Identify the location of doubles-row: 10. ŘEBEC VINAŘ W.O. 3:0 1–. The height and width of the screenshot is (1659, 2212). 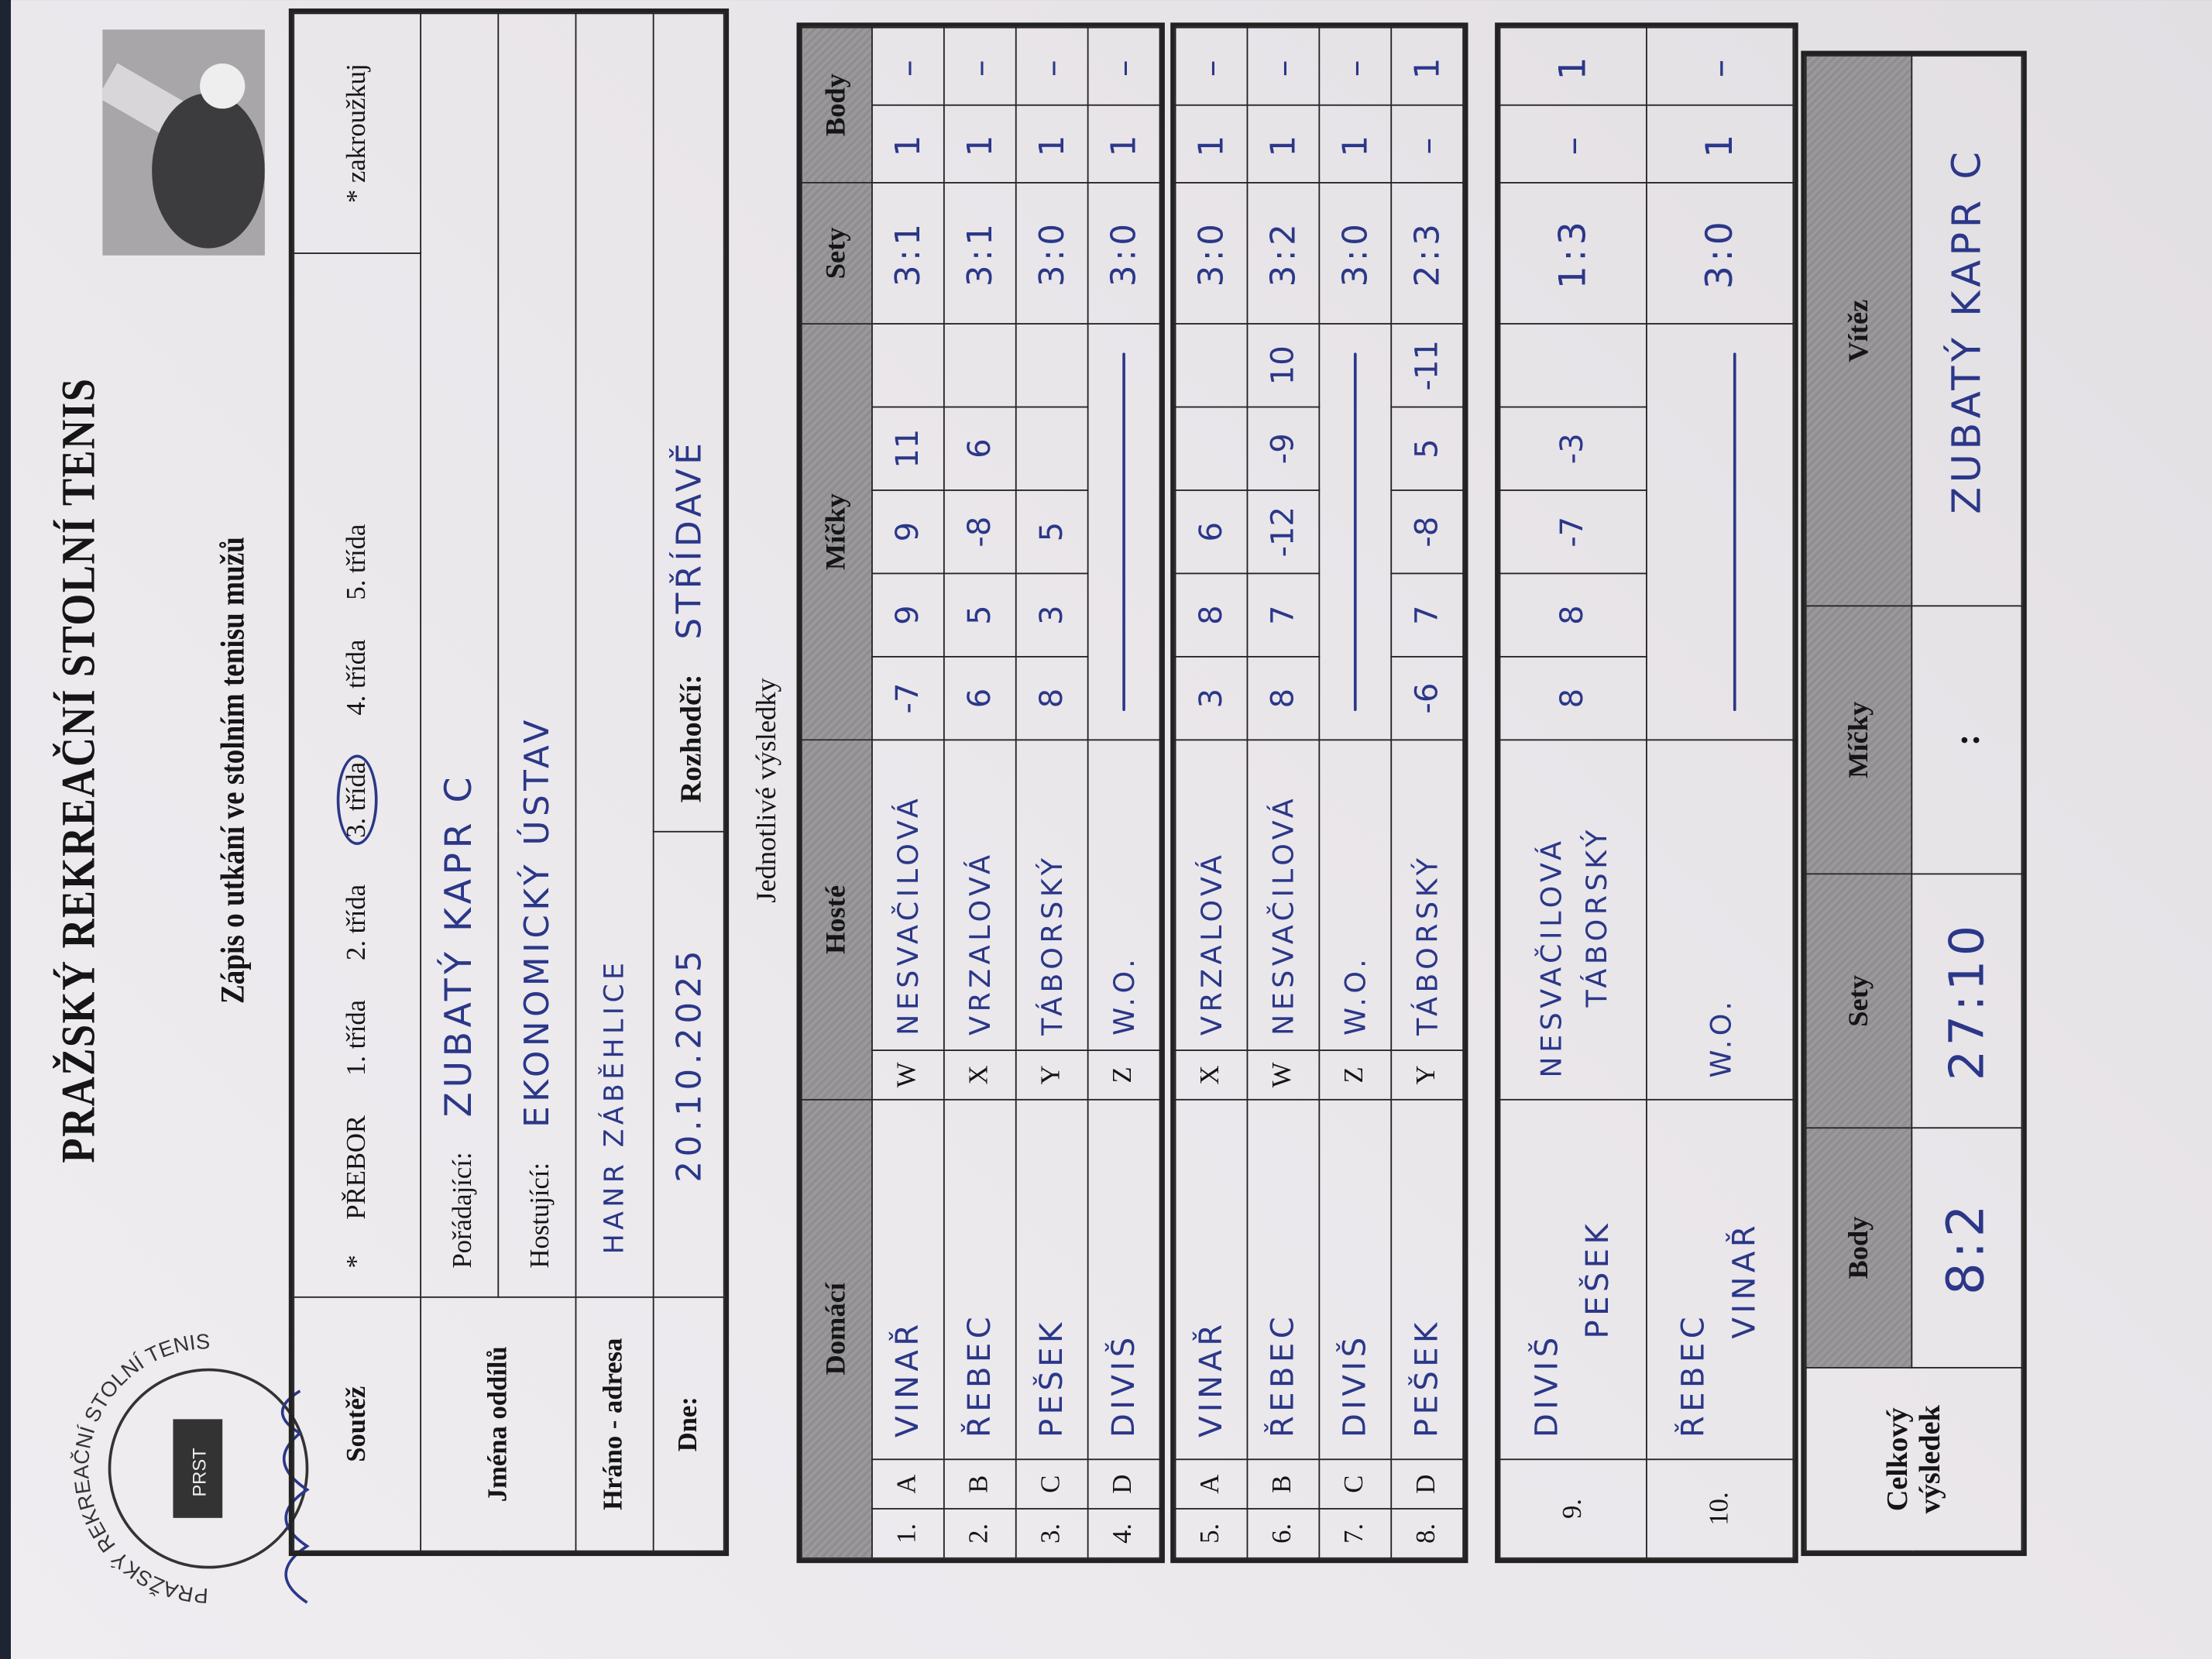
(1720, 792).